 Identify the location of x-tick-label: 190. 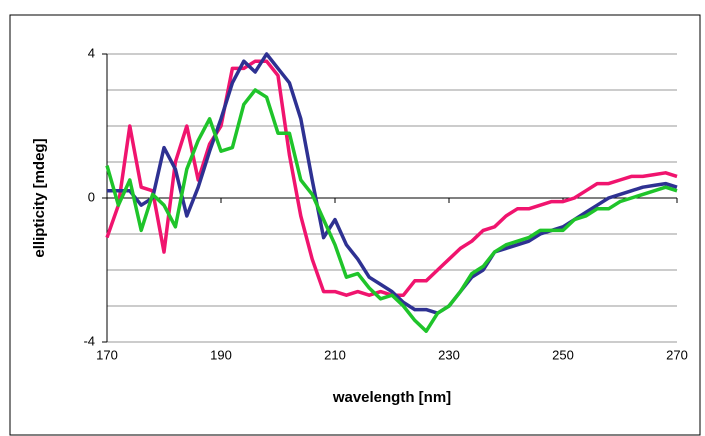
(221, 354).